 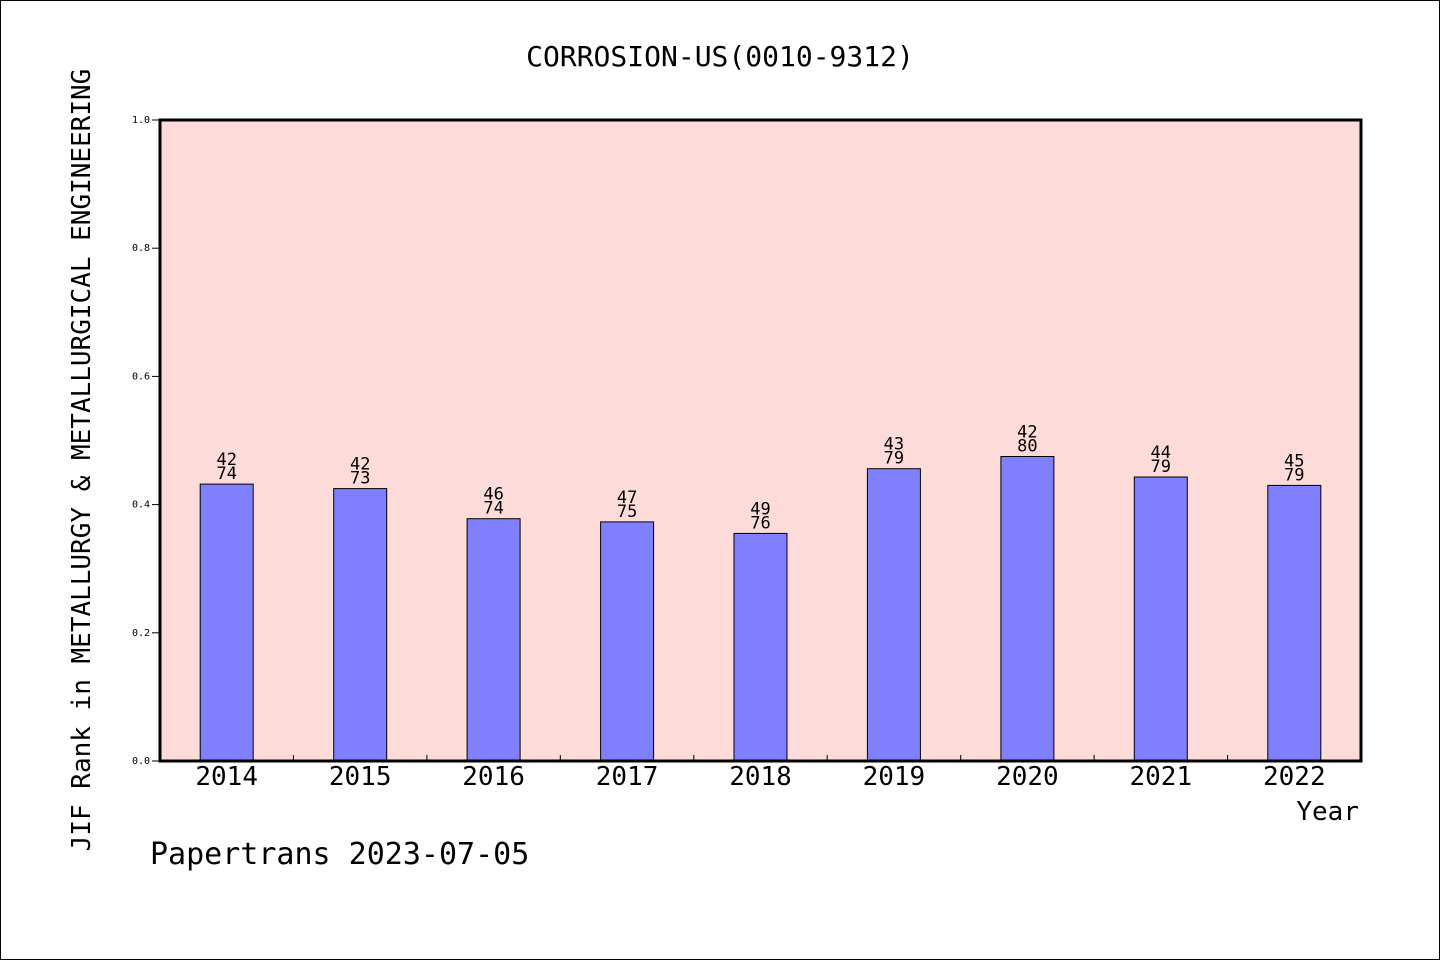 What do you see at coordinates (141, 761) in the screenshot?
I see `y-tick-label: 0.0` at bounding box center [141, 761].